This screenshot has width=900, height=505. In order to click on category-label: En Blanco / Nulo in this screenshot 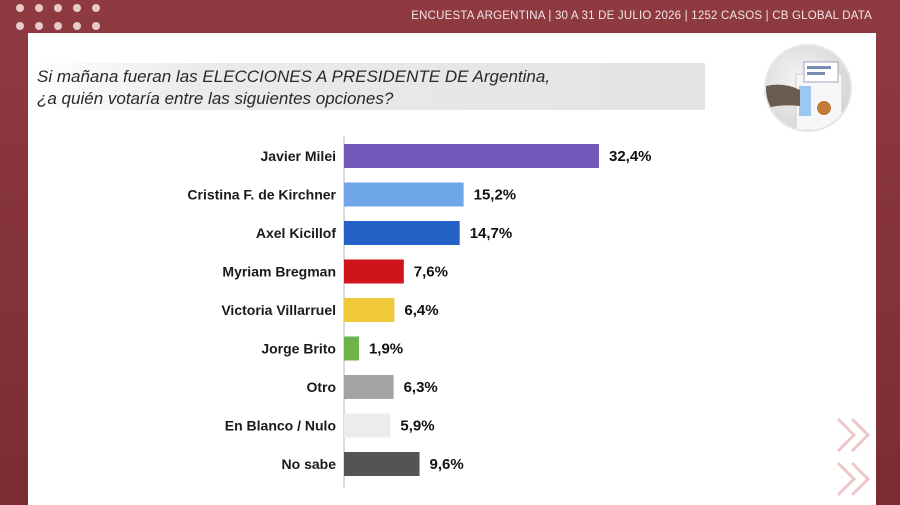, I will do `click(280, 426)`.